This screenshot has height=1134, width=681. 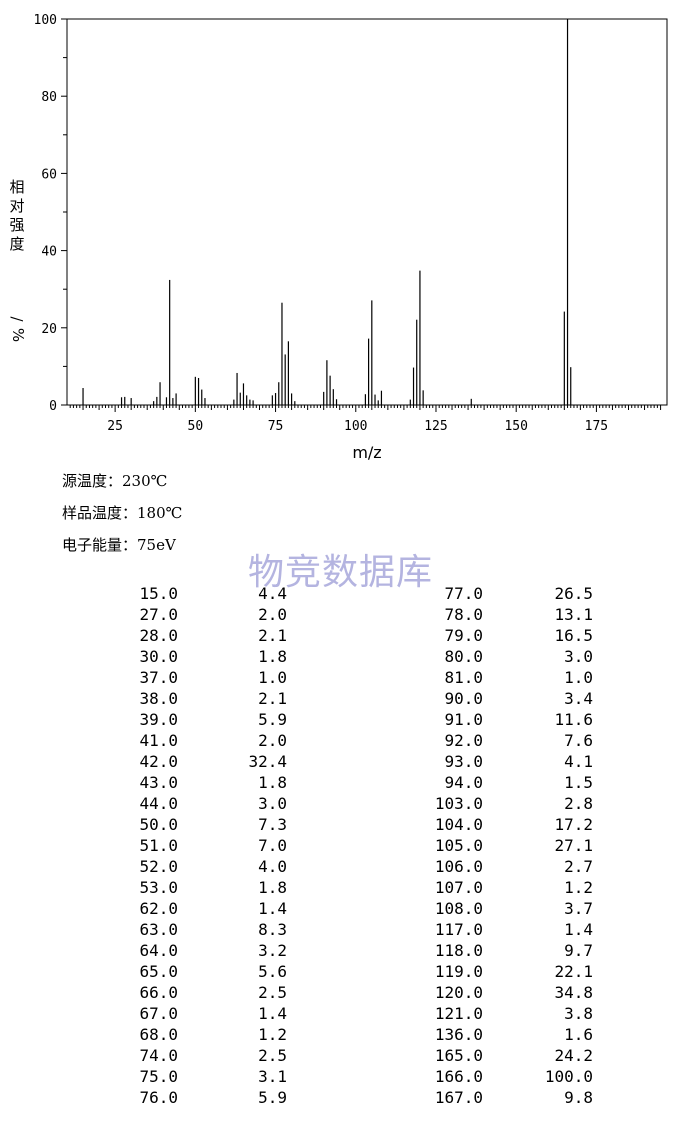 What do you see at coordinates (267, 761) in the screenshot?
I see `intensity-value: 32.4` at bounding box center [267, 761].